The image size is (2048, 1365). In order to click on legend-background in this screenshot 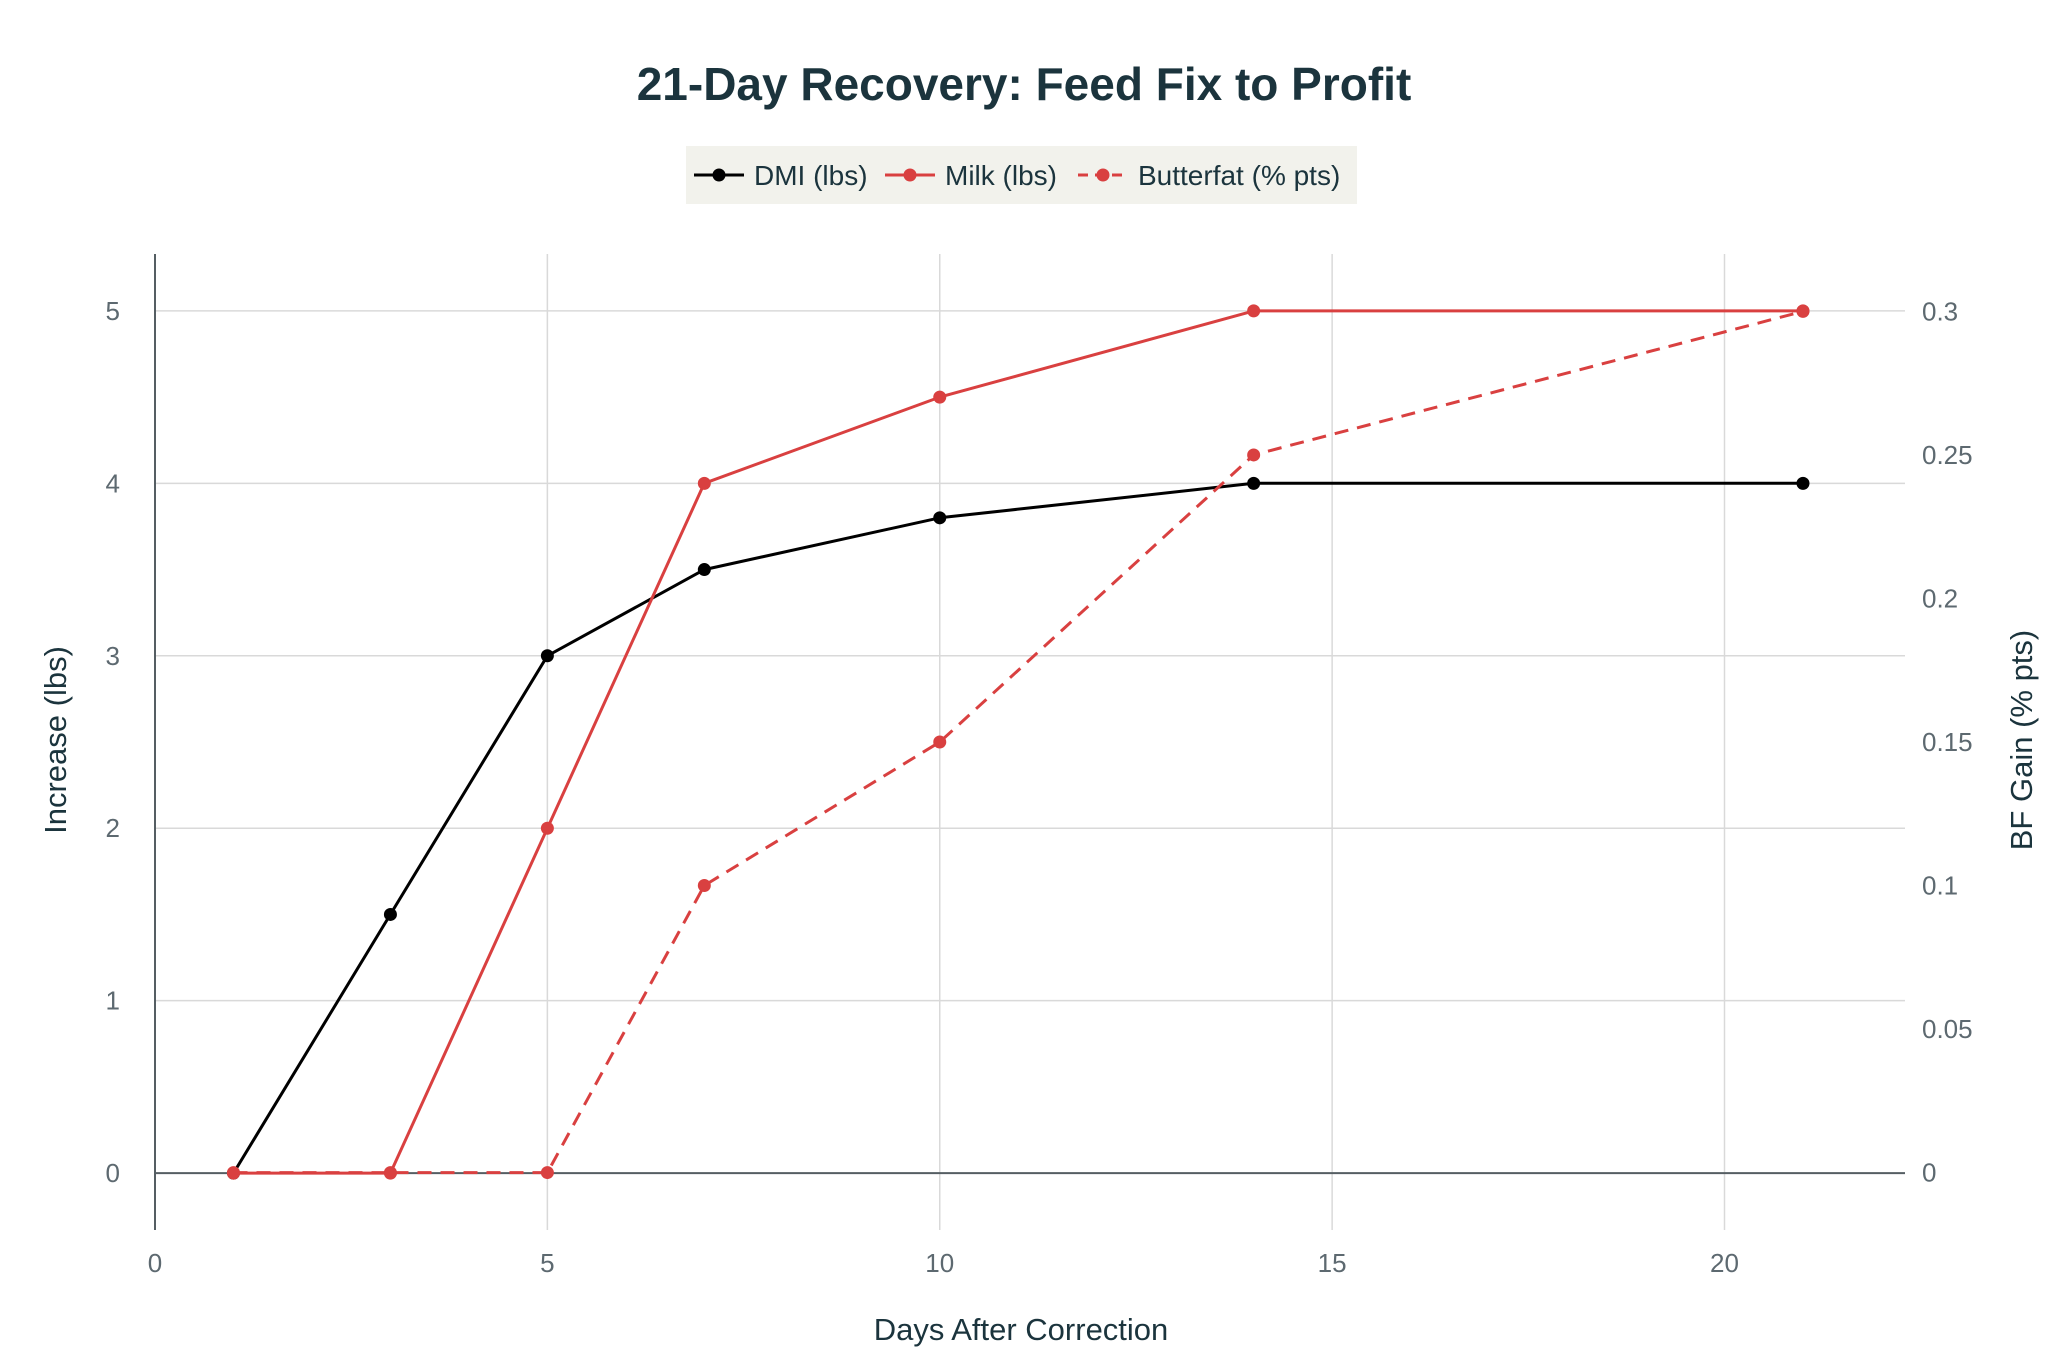, I will do `click(1021, 175)`.